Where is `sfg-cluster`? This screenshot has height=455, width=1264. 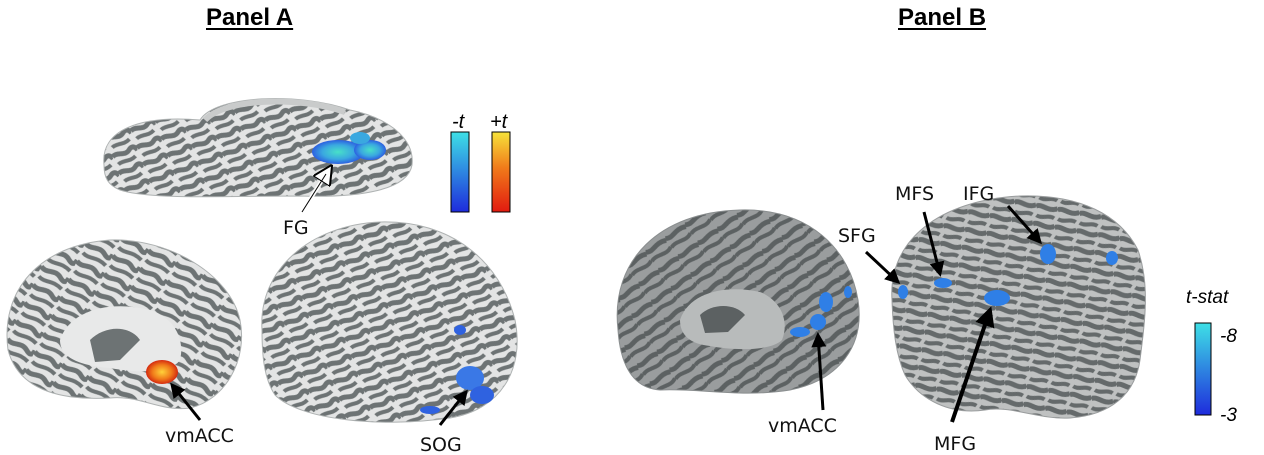 sfg-cluster is located at coordinates (903, 292).